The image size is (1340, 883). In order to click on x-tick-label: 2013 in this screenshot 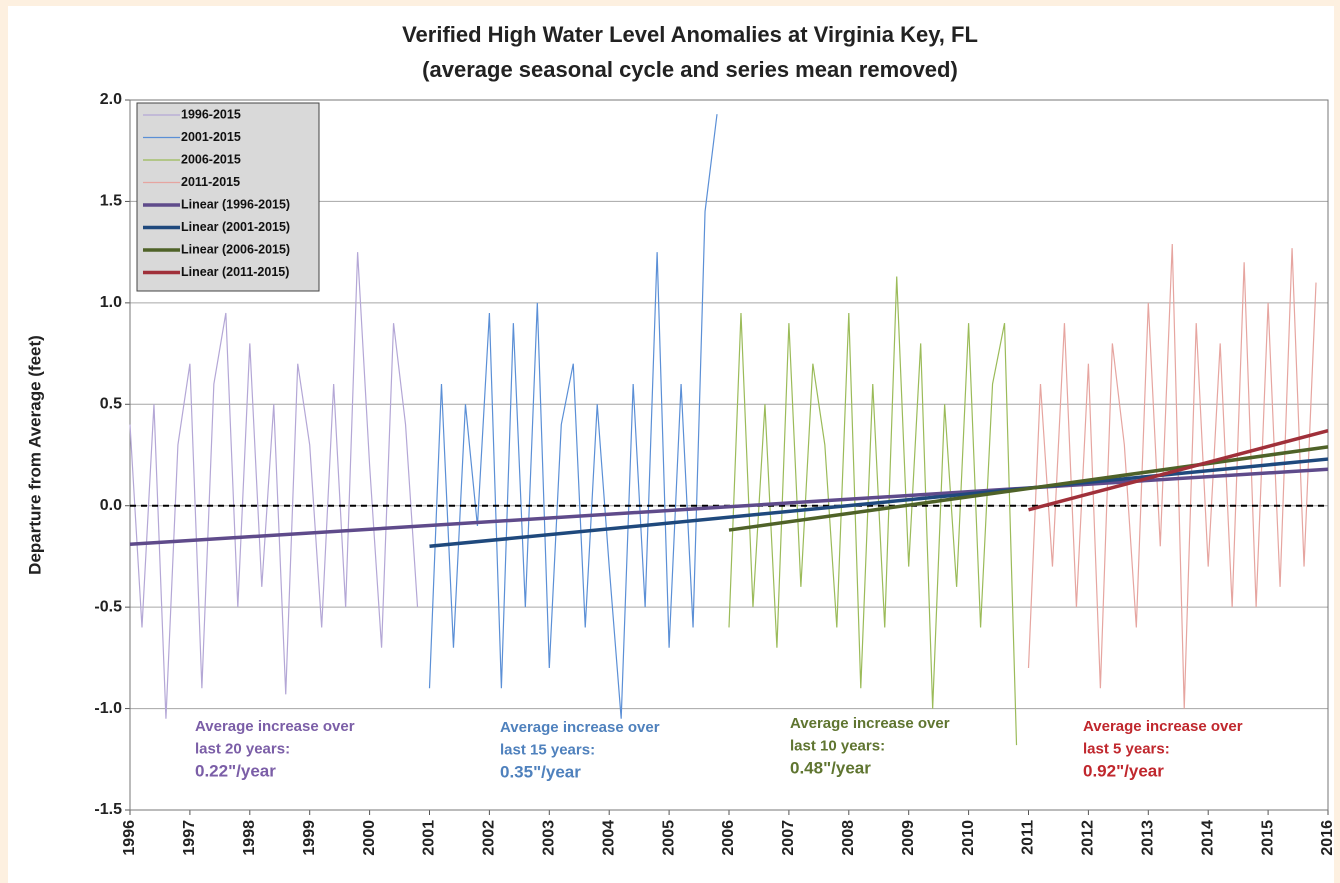, I will do `click(1148, 838)`.